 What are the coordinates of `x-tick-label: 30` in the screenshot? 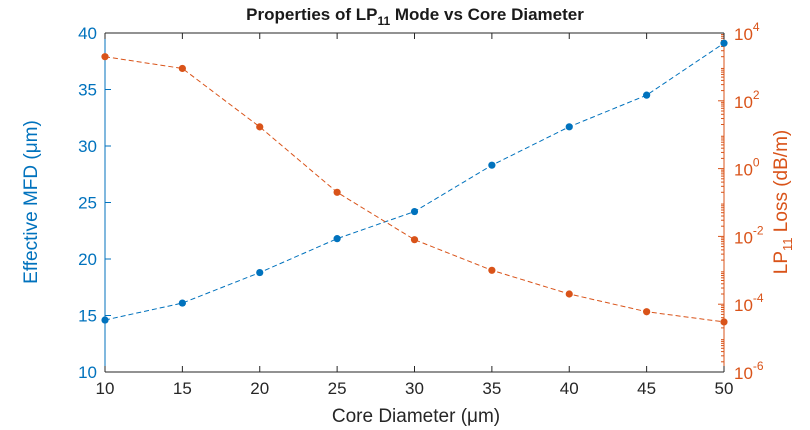 It's located at (414, 388).